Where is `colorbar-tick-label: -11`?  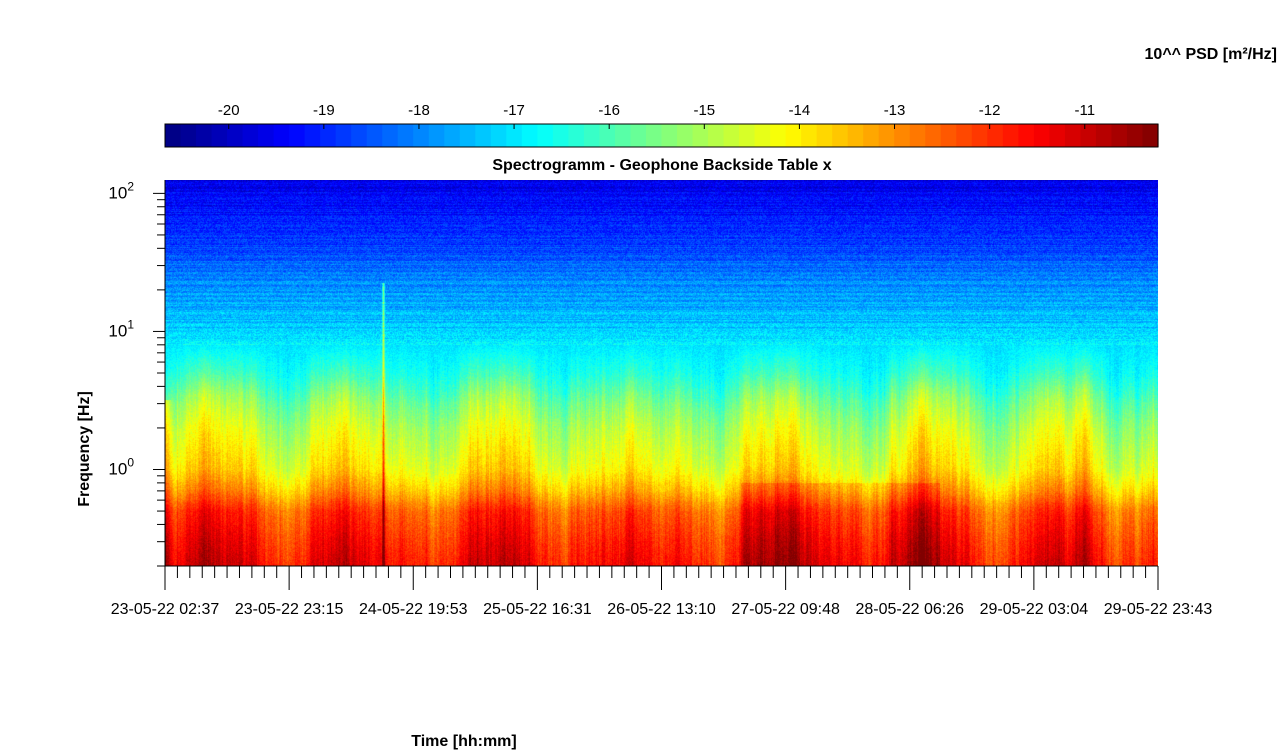
colorbar-tick-label: -11 is located at coordinates (1084, 110).